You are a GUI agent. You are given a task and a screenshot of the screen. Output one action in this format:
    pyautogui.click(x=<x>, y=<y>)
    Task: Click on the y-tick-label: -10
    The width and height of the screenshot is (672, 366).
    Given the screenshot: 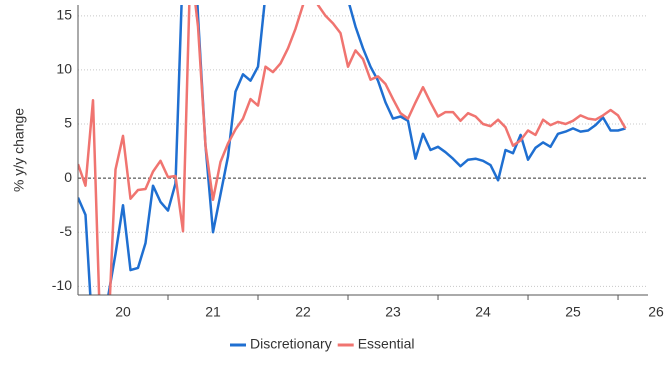 What is the action you would take?
    pyautogui.click(x=62, y=285)
    